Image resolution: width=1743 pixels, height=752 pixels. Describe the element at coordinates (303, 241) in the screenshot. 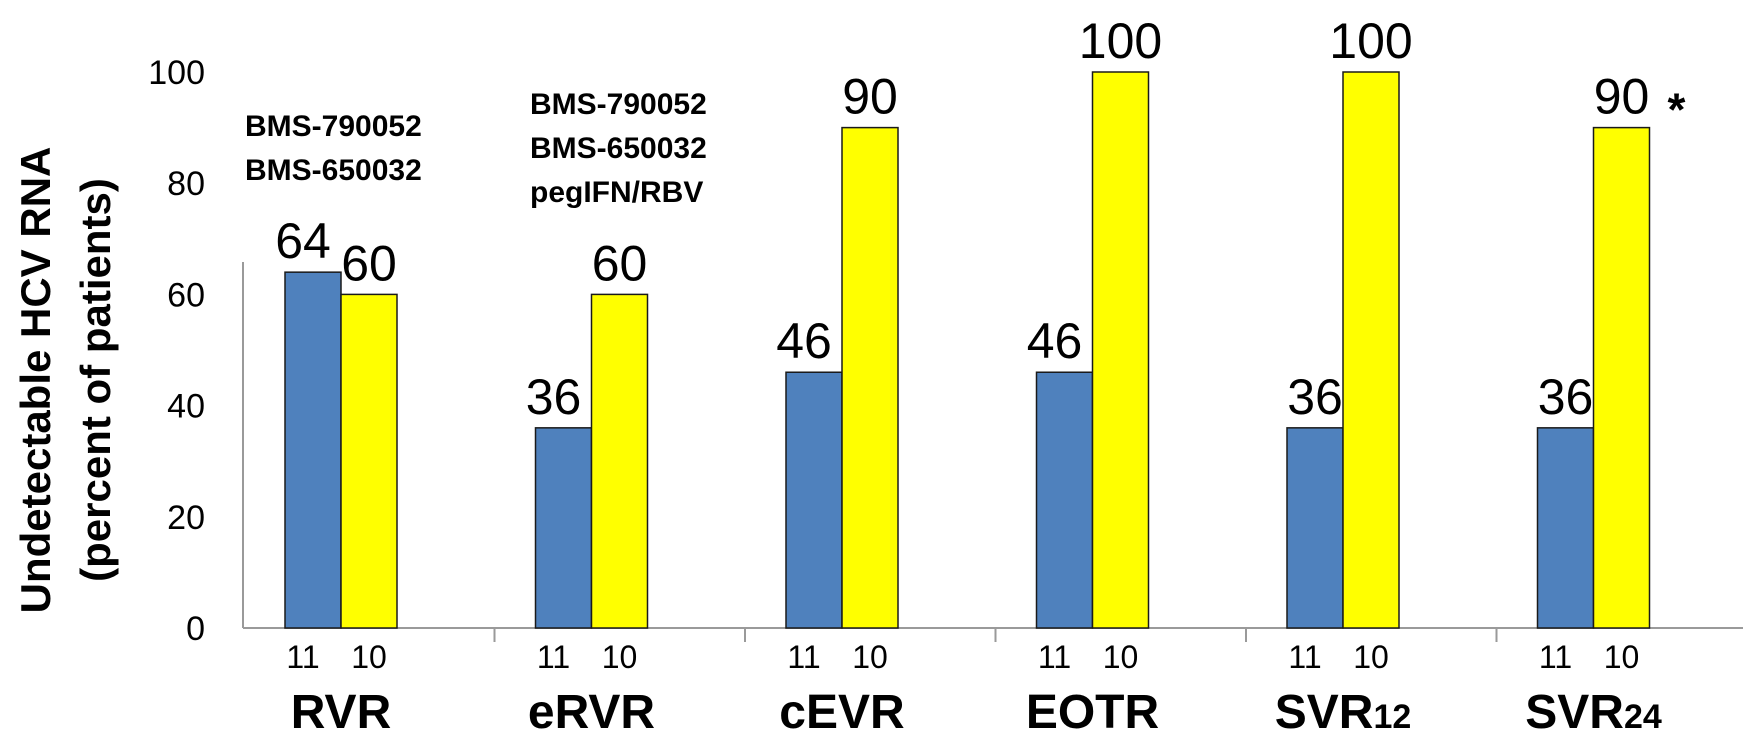

I see `data-label: 64` at that location.